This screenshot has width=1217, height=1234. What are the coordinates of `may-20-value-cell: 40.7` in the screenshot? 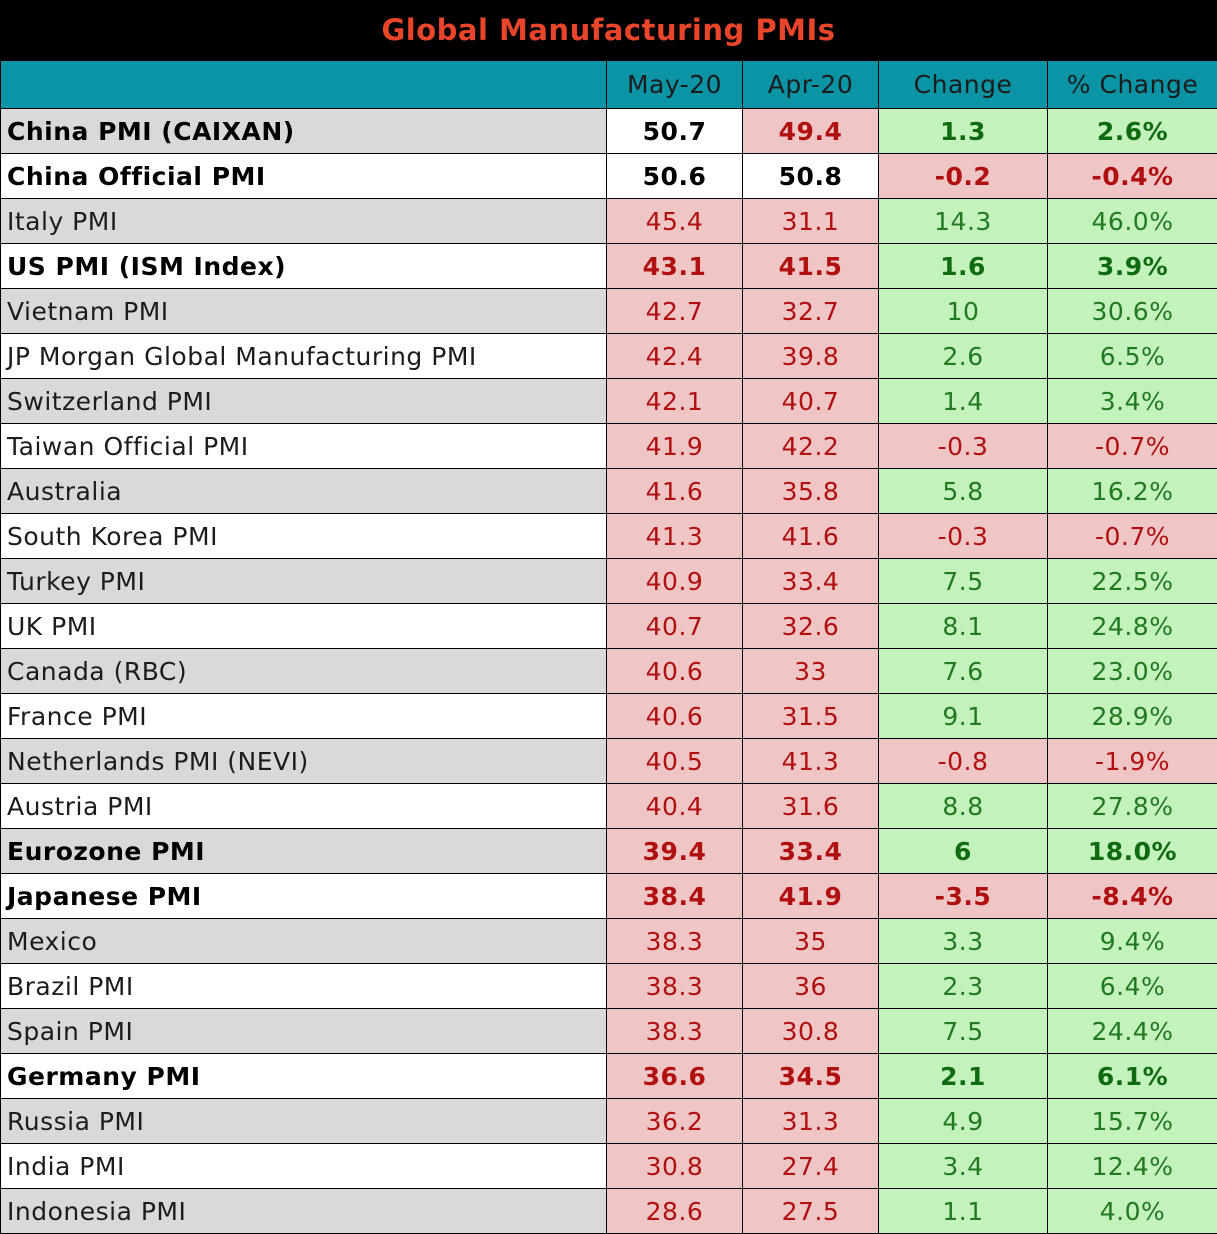 It's located at (675, 626).